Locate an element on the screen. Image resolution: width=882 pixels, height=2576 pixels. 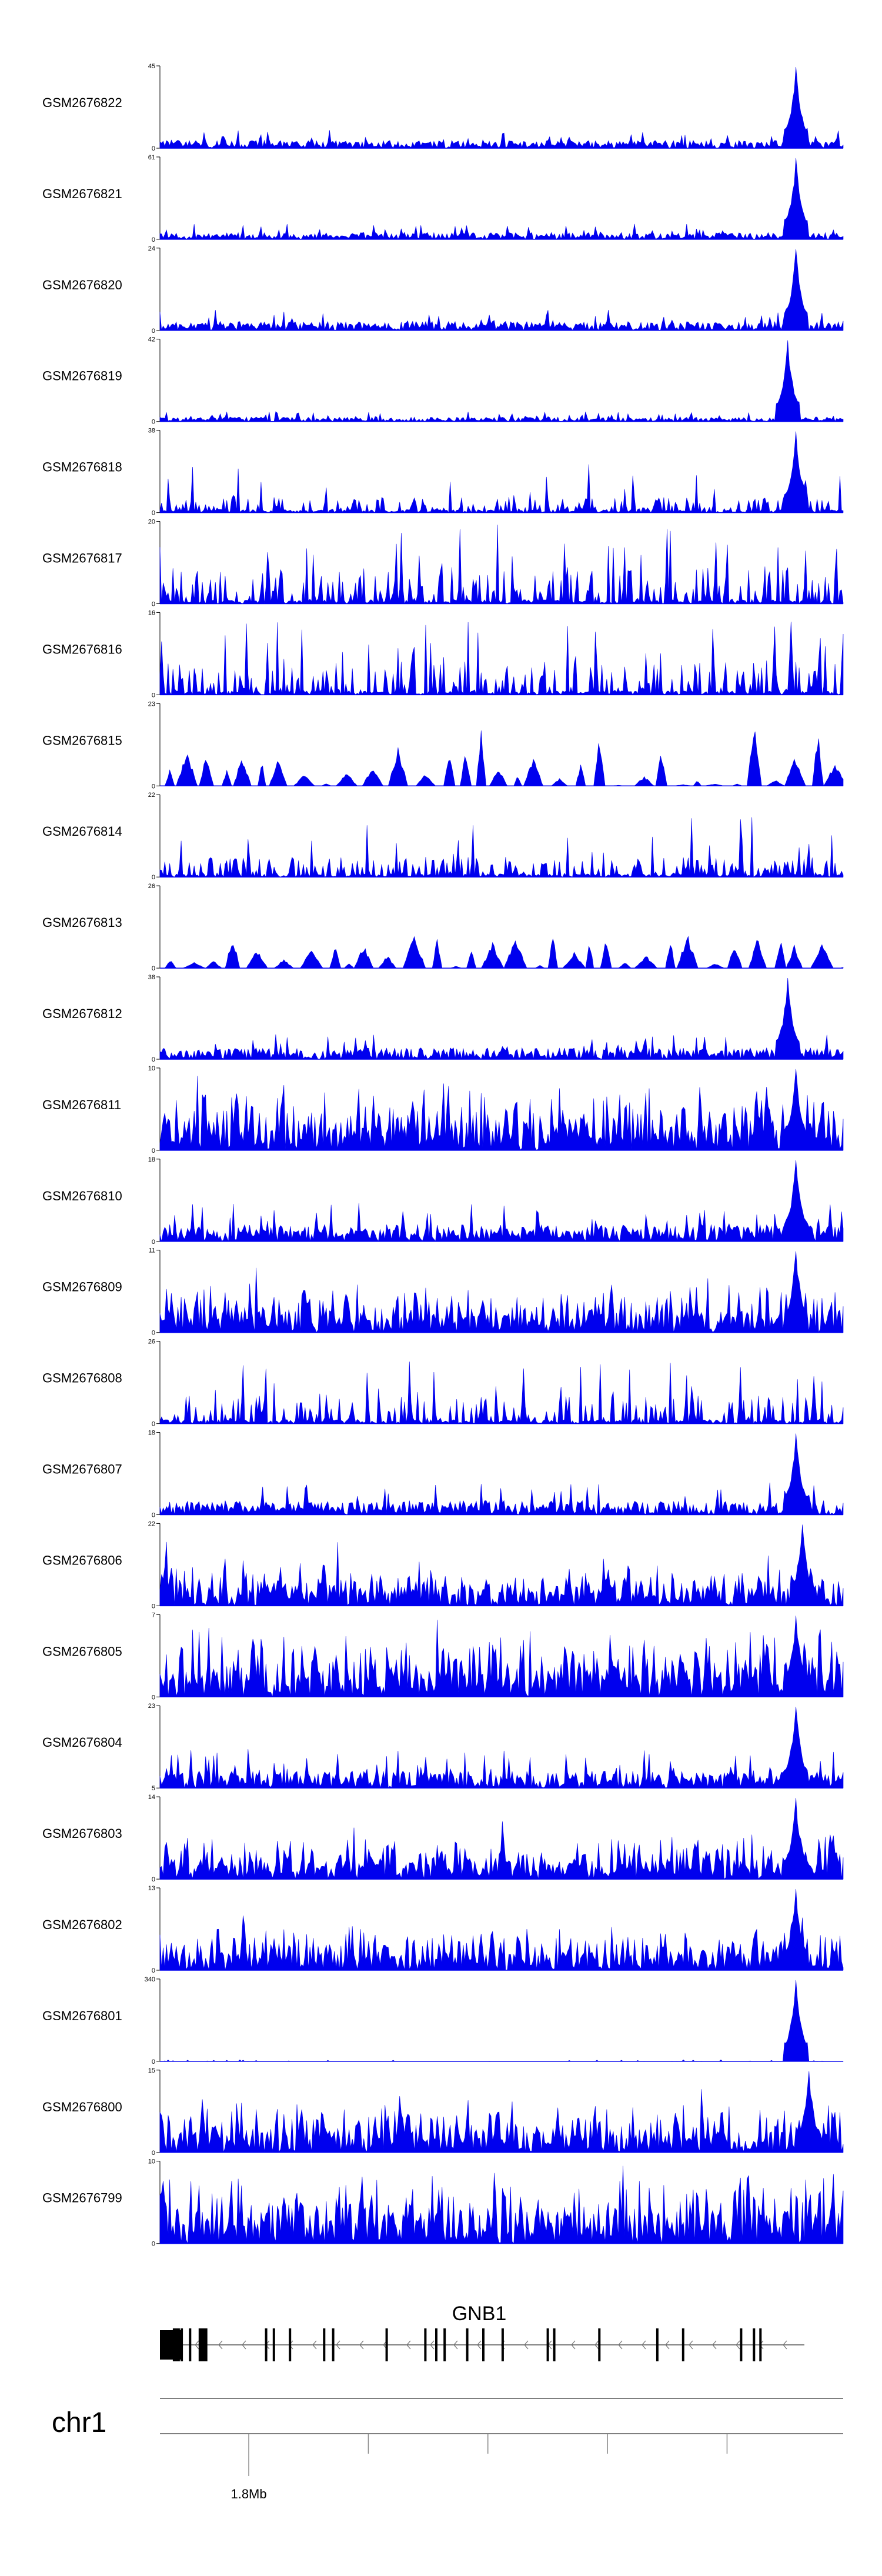
track-label: GSM2676820 is located at coordinates (82, 285).